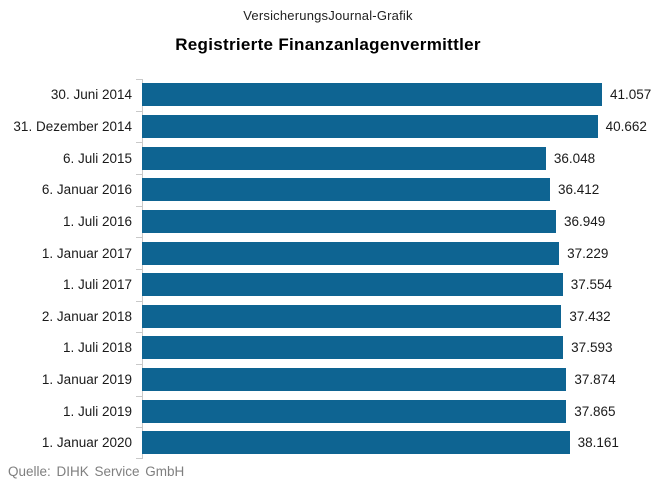  What do you see at coordinates (97, 158) in the screenshot?
I see `category-label: 6. Juli 2015` at bounding box center [97, 158].